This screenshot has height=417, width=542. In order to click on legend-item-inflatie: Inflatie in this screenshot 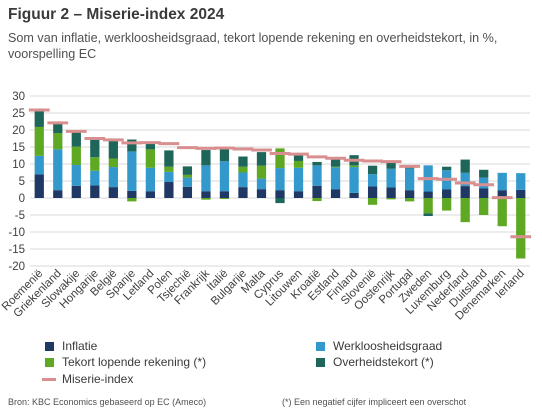, I will do `click(71, 346)`.